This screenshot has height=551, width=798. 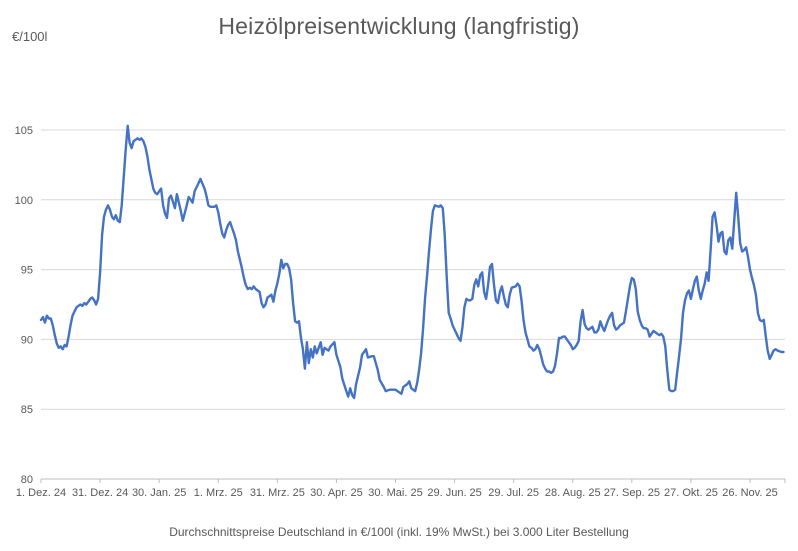 I want to click on x-tick-label: 31. Mrz. 25, so click(x=277, y=493).